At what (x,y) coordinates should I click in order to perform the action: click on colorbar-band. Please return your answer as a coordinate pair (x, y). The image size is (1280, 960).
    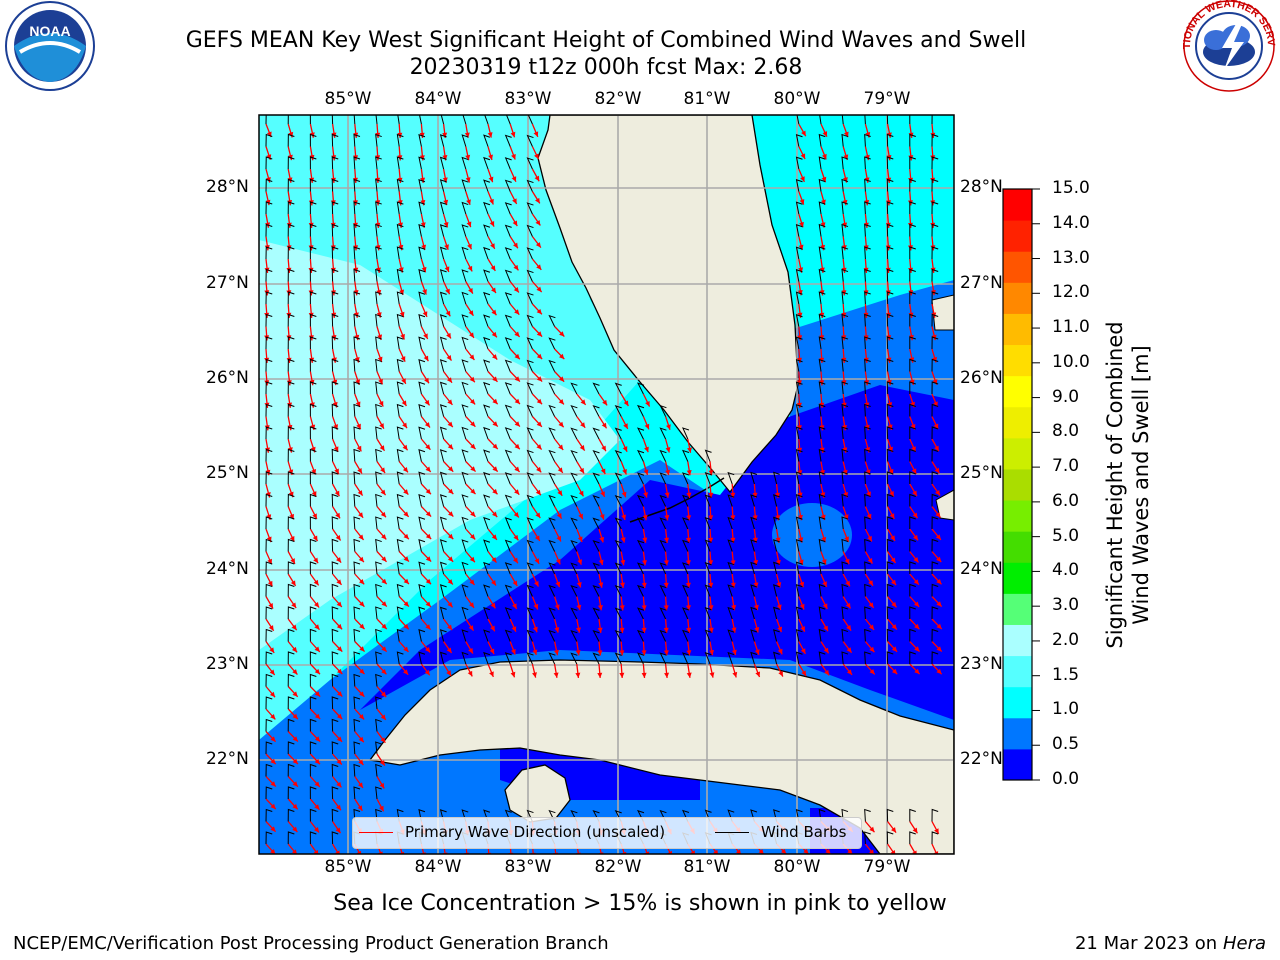
    Looking at the image, I should click on (1017, 484).